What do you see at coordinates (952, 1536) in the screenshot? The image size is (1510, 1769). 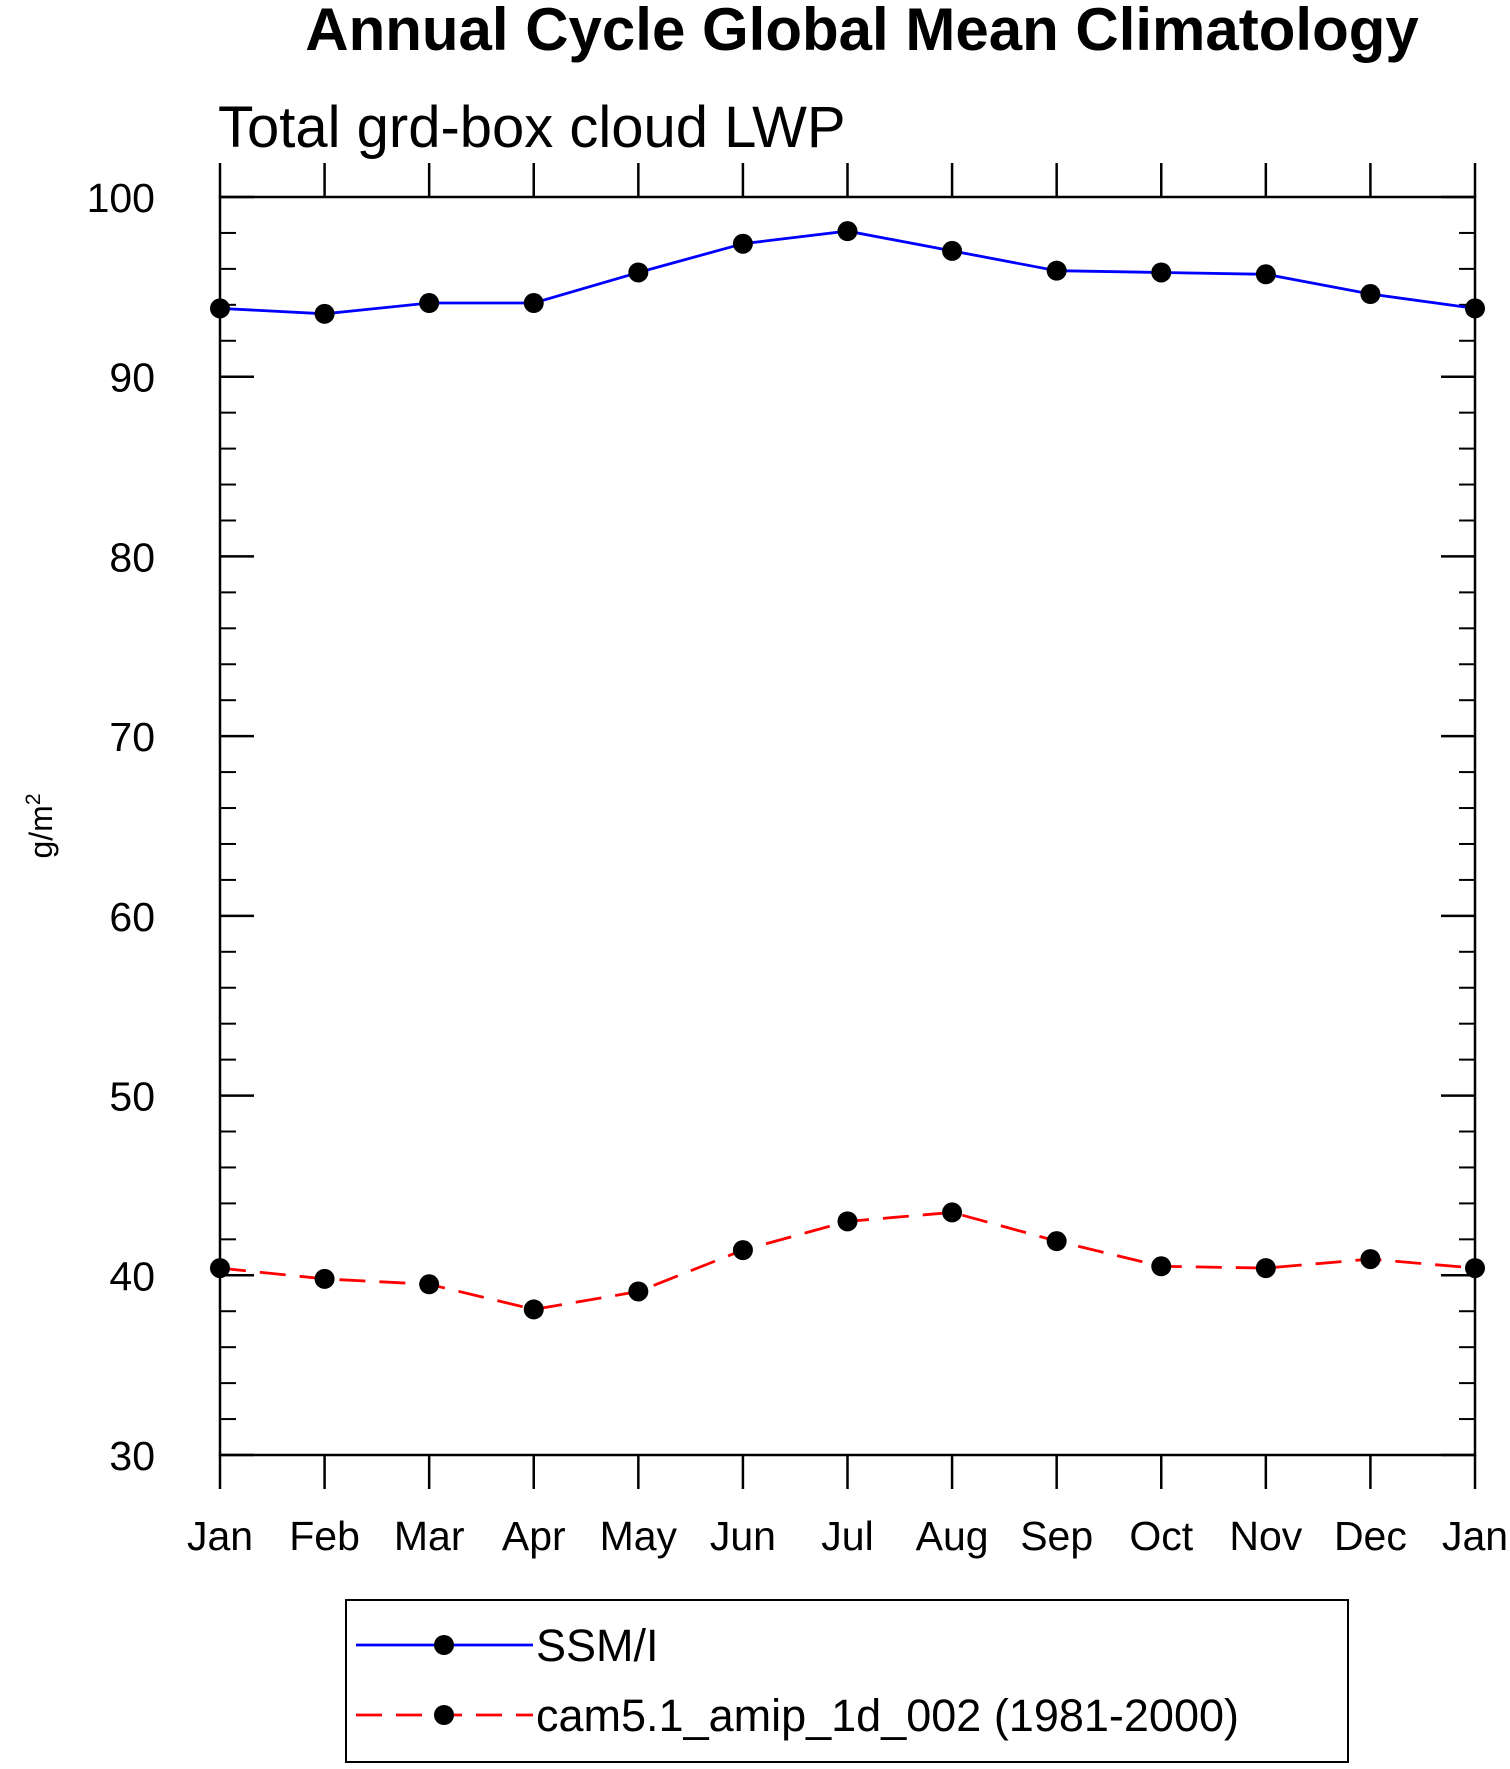 I see `x-tick-label: Aug` at bounding box center [952, 1536].